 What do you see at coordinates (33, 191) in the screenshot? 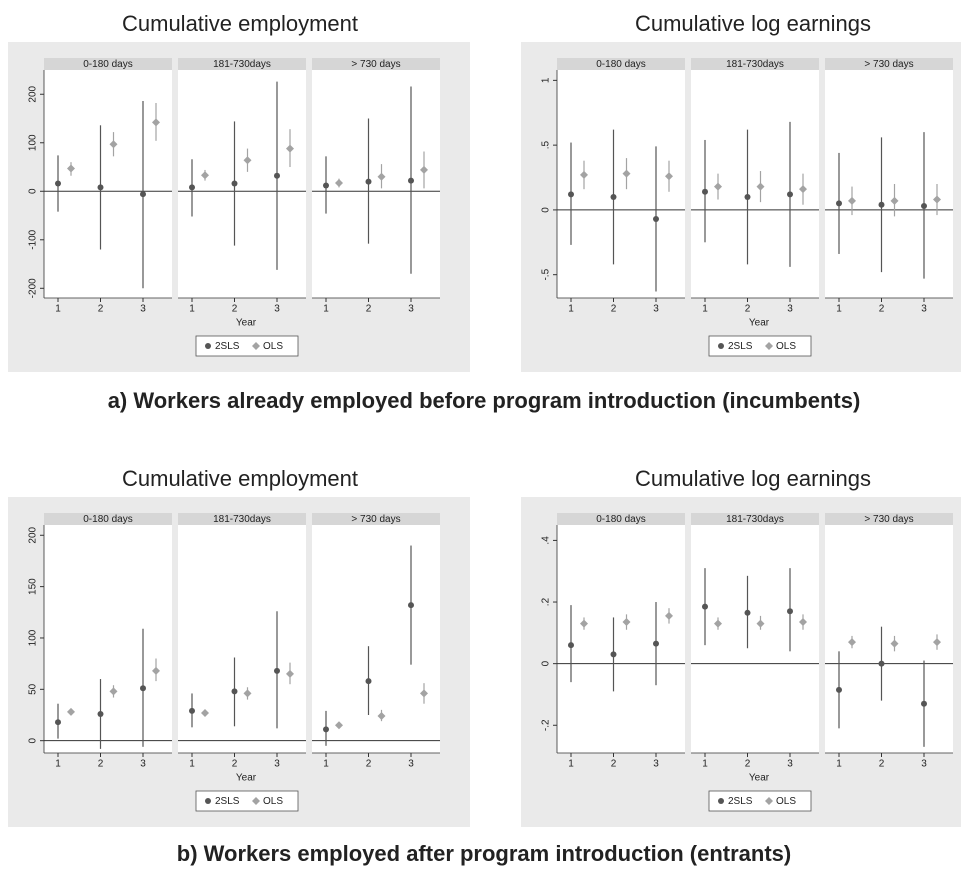
I see `y-tick-label: 0` at bounding box center [33, 191].